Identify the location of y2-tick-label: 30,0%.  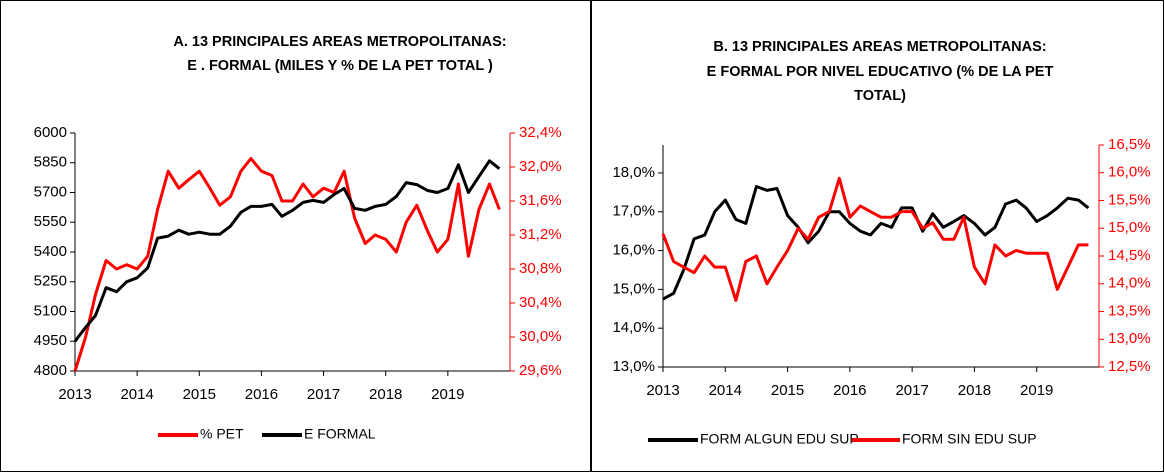
(540, 336).